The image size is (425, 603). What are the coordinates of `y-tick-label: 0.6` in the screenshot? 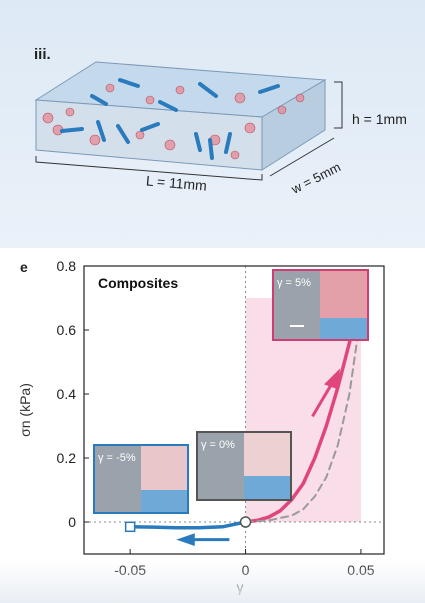 It's located at (67, 330).